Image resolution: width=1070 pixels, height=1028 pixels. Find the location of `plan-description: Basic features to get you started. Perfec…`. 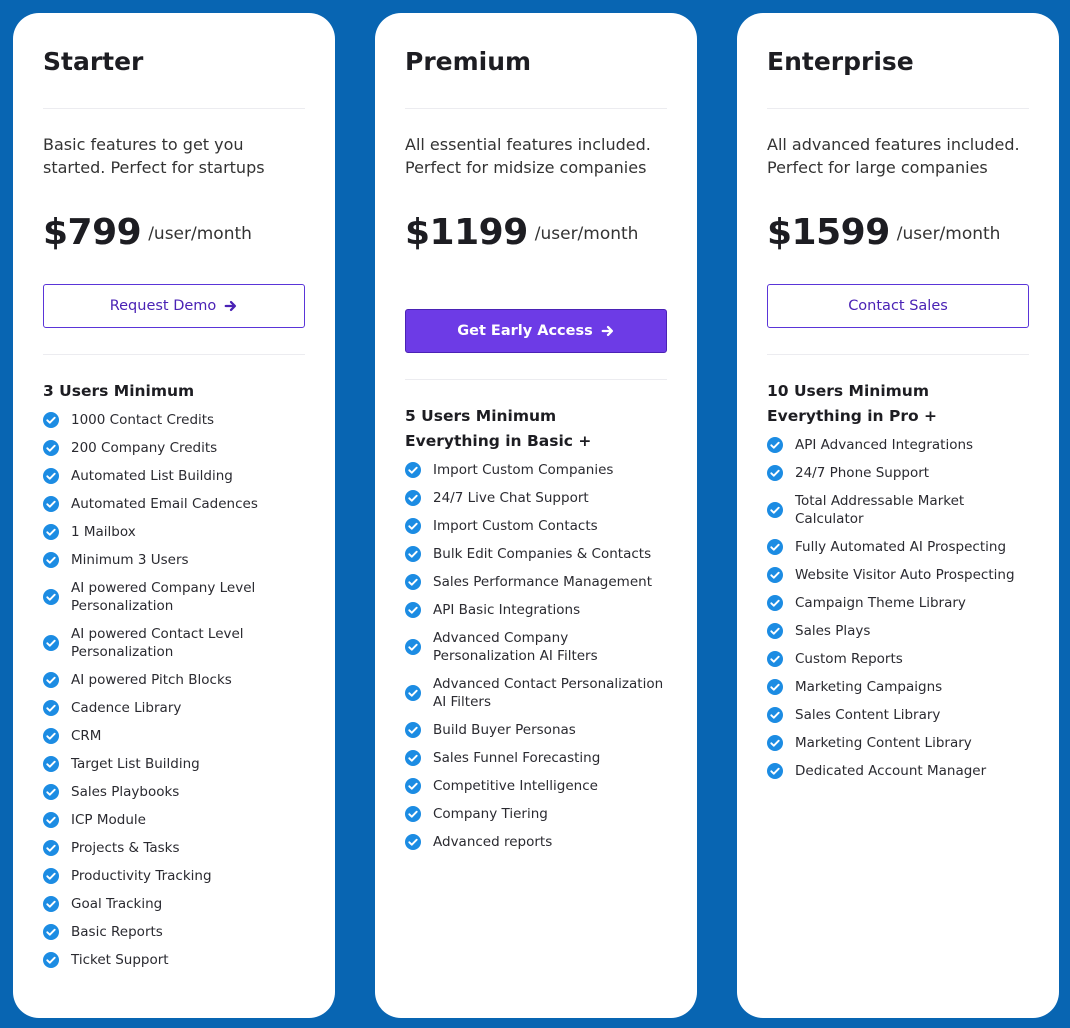

plan-description: Basic features to get you started. Perfec… is located at coordinates (174, 156).